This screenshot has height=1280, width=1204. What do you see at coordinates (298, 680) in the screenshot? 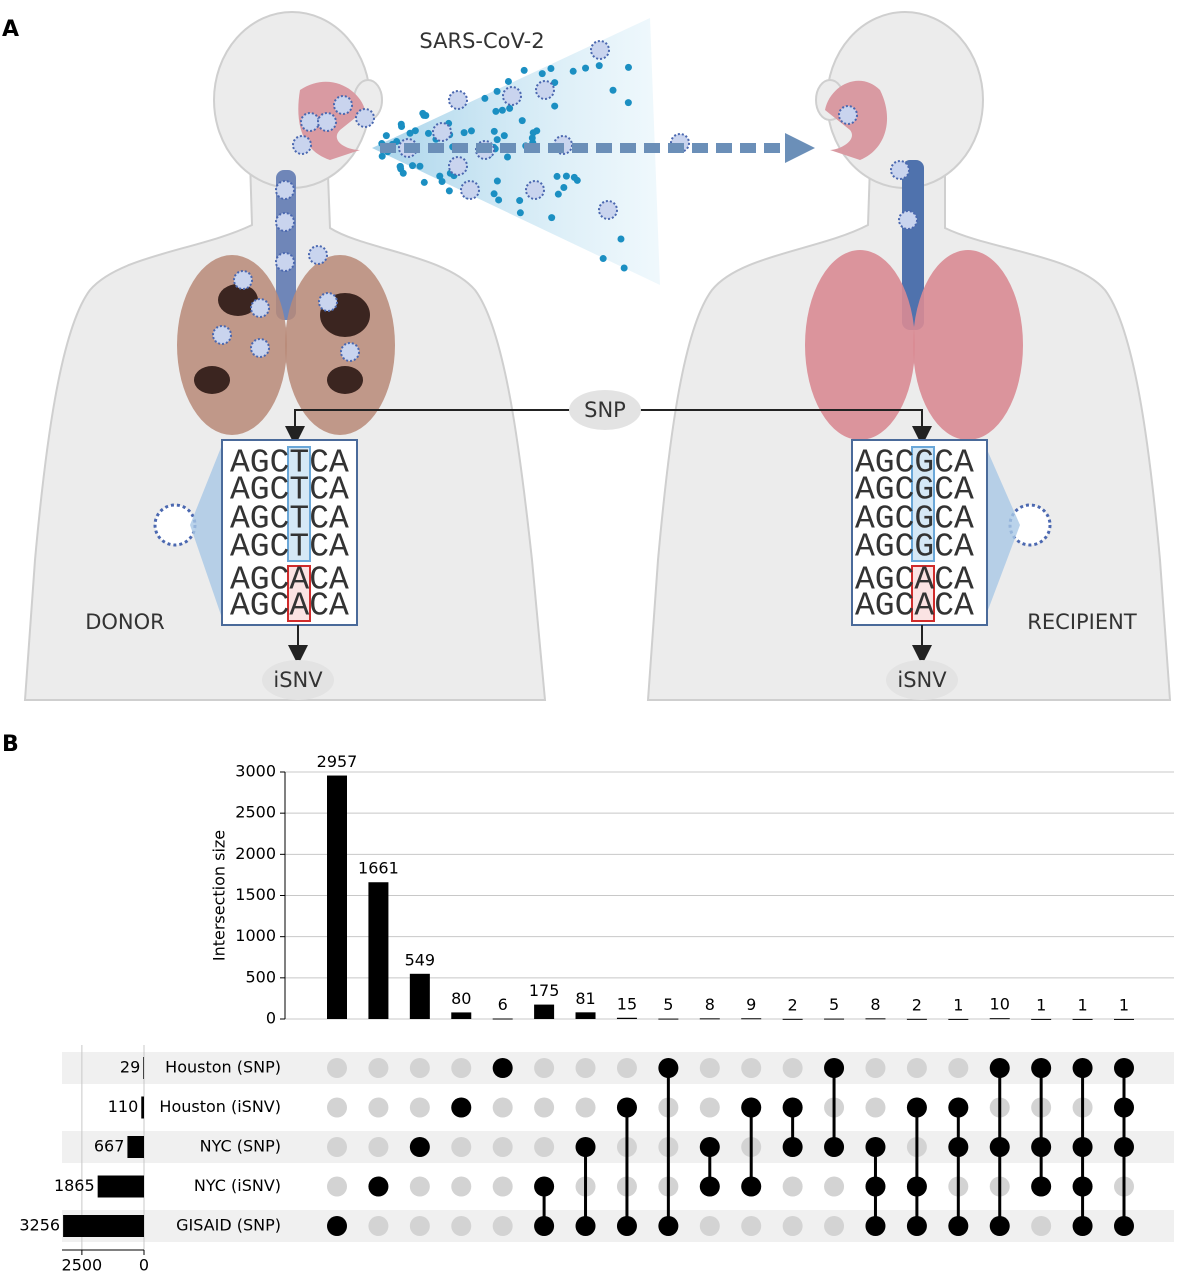
I see `isnv-label: iSNV` at bounding box center [298, 680].